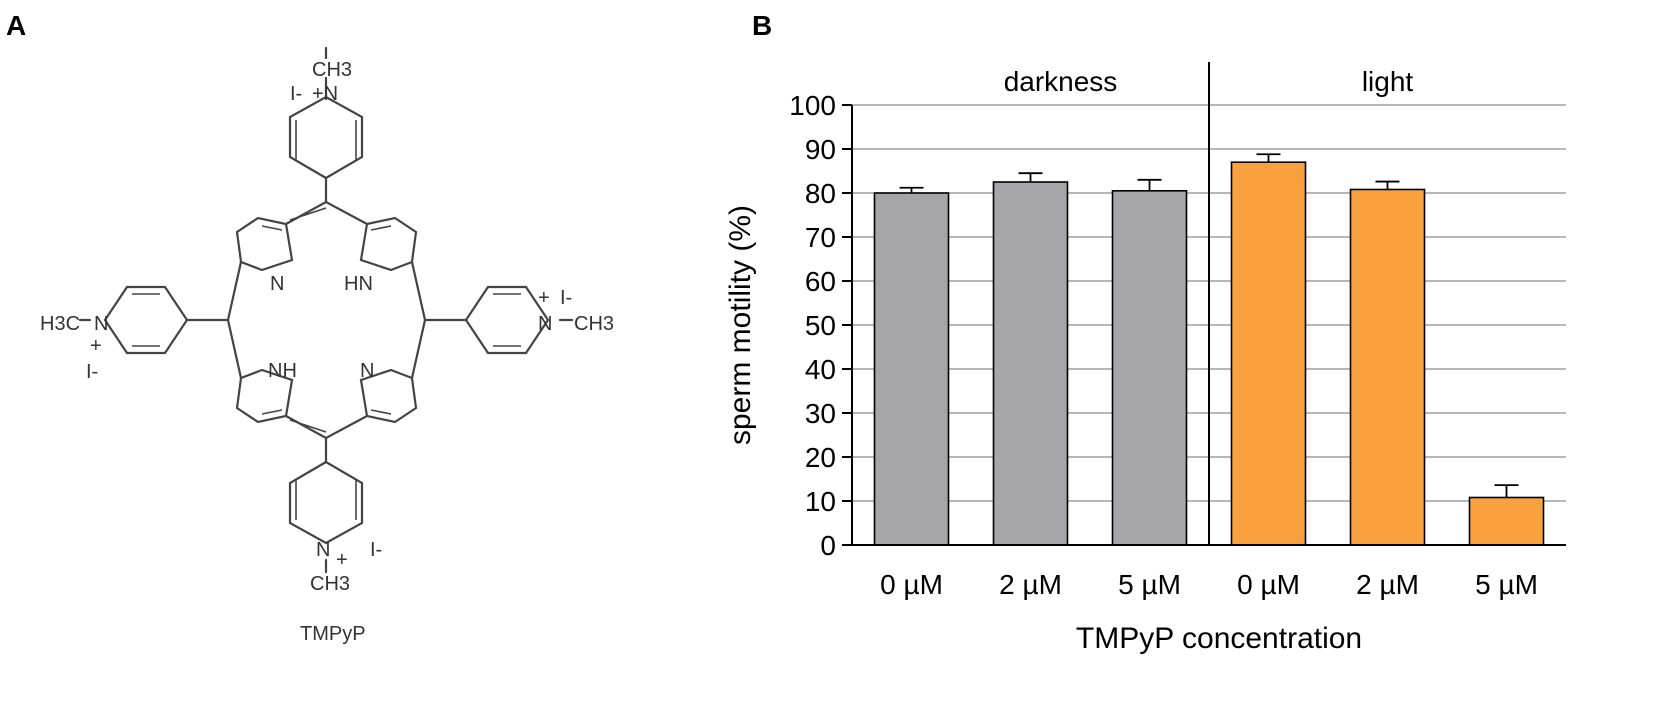  I want to click on y-tick-label: 10, so click(820, 501).